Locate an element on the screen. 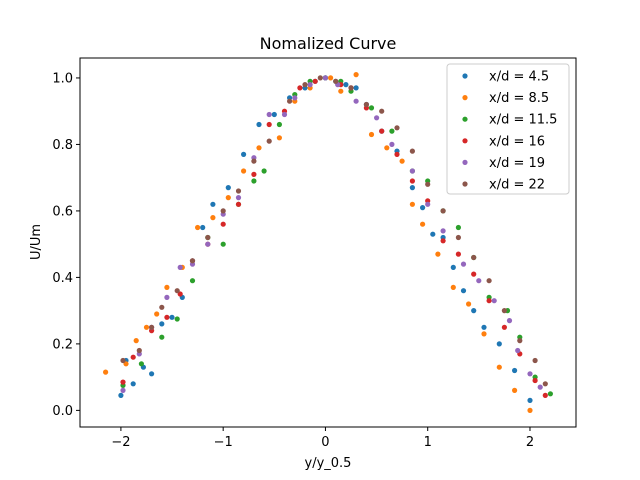 The width and height of the screenshot is (640, 480). legend-label: x/d = 11.5 is located at coordinates (523, 120).